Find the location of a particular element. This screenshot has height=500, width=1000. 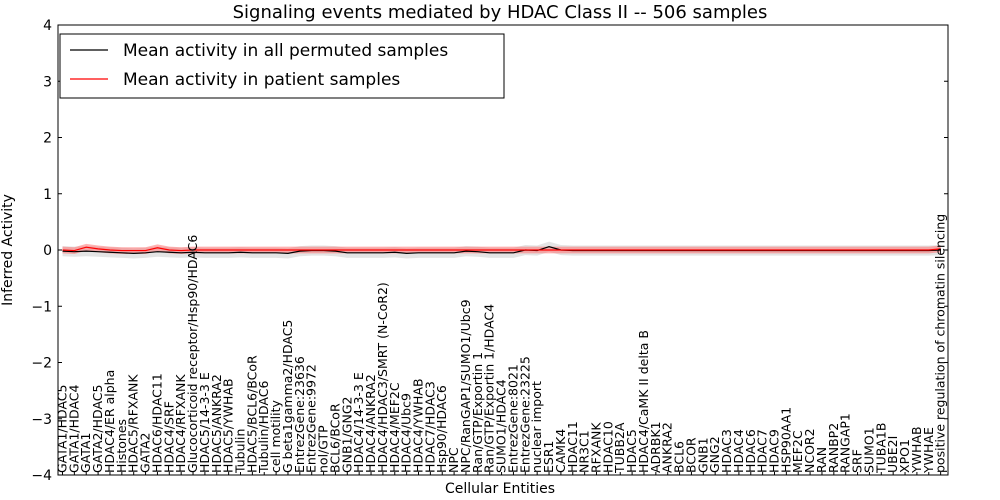

x-tick-label: HDAC5/ANKRA2 is located at coordinates (216, 423).